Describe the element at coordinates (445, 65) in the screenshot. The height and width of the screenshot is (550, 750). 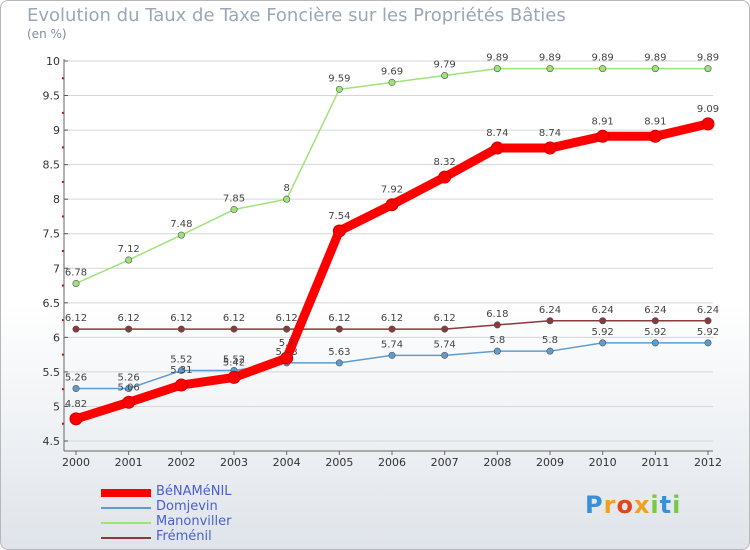
I see `data-label-manonviller: 9.79` at that location.